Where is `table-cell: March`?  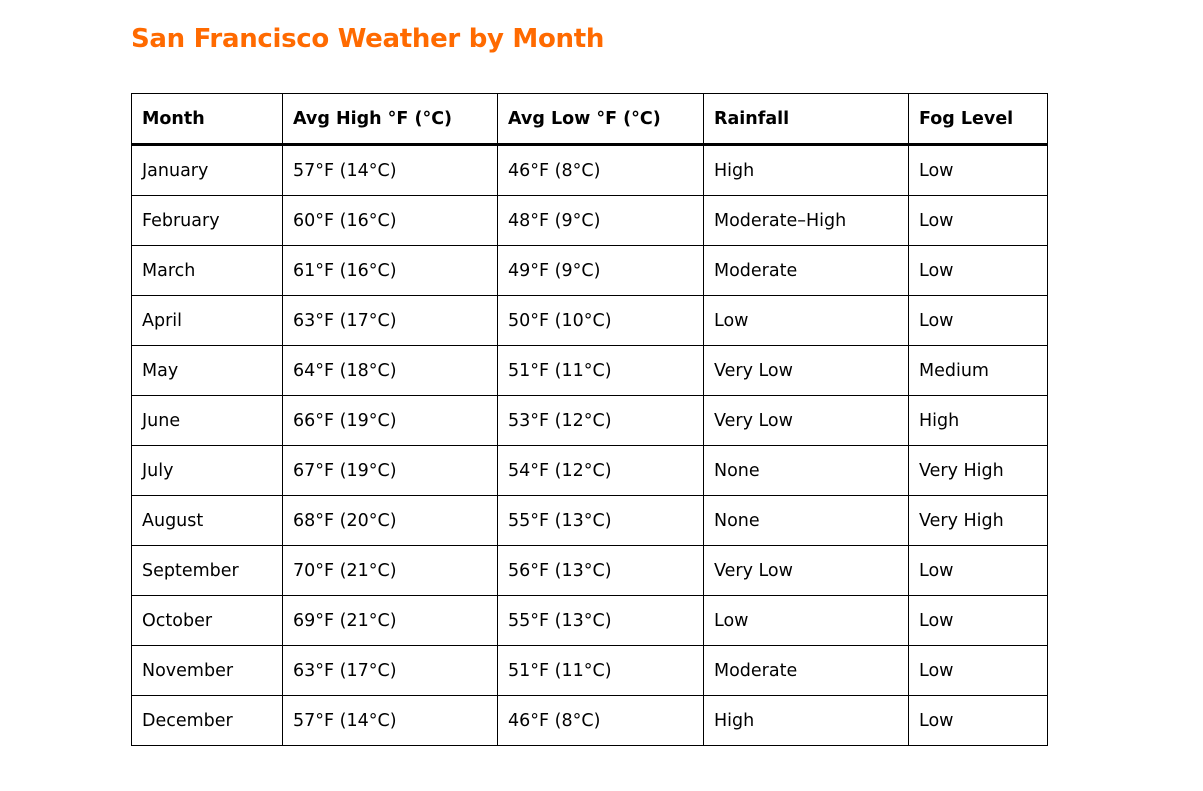 table-cell: March is located at coordinates (207, 270).